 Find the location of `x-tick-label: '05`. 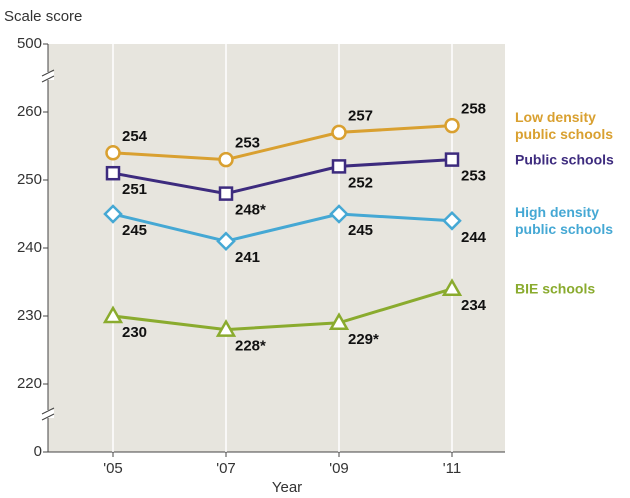

x-tick-label: '05 is located at coordinates (113, 468).